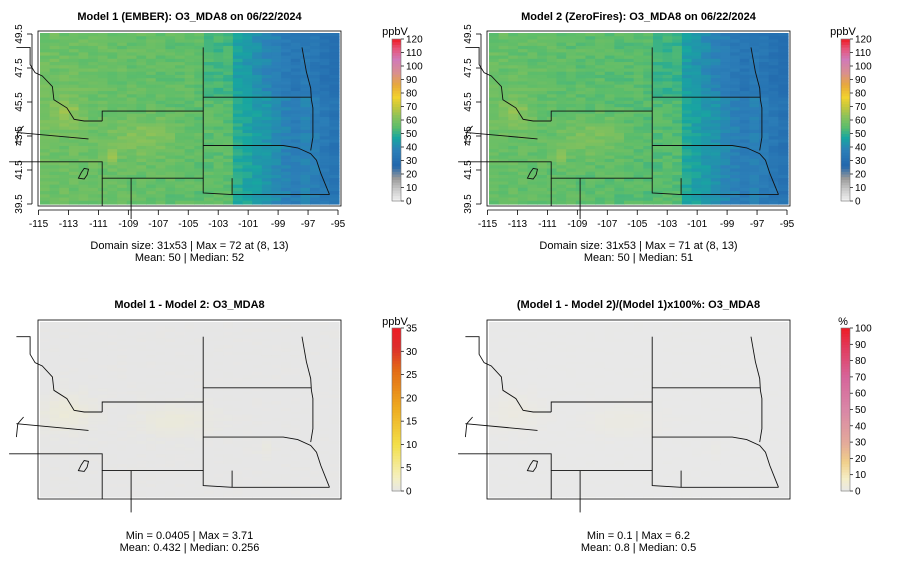 The width and height of the screenshot is (900, 579). Describe the element at coordinates (638, 118) in the screenshot. I see `plot-frame` at that location.